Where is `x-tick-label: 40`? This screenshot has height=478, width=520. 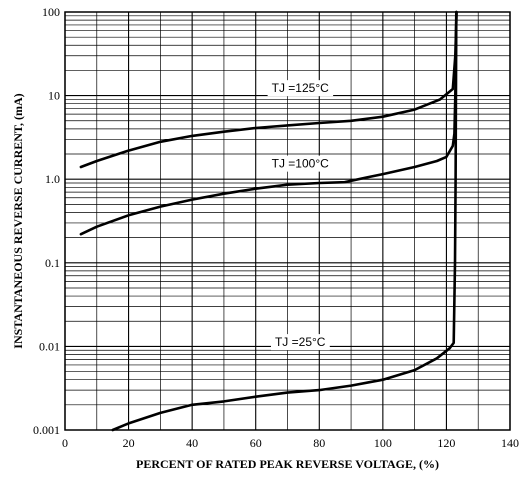 x-tick-label: 40 is located at coordinates (192, 443).